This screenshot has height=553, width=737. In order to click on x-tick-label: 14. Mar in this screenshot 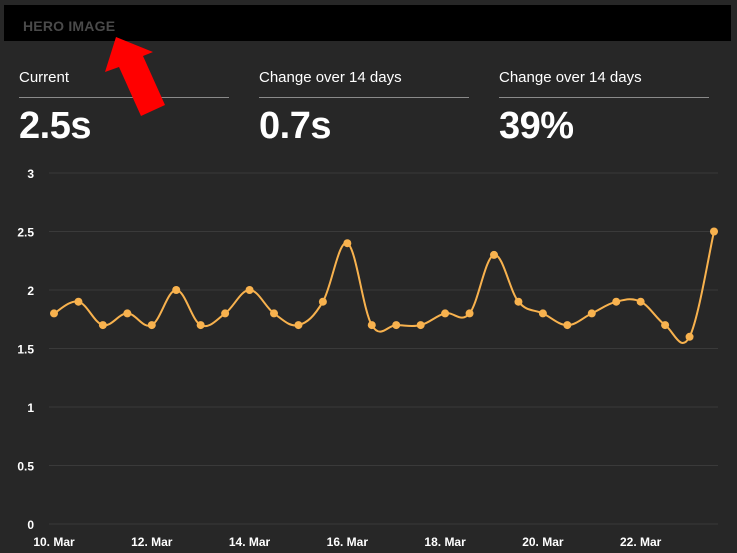, I will do `click(250, 542)`.